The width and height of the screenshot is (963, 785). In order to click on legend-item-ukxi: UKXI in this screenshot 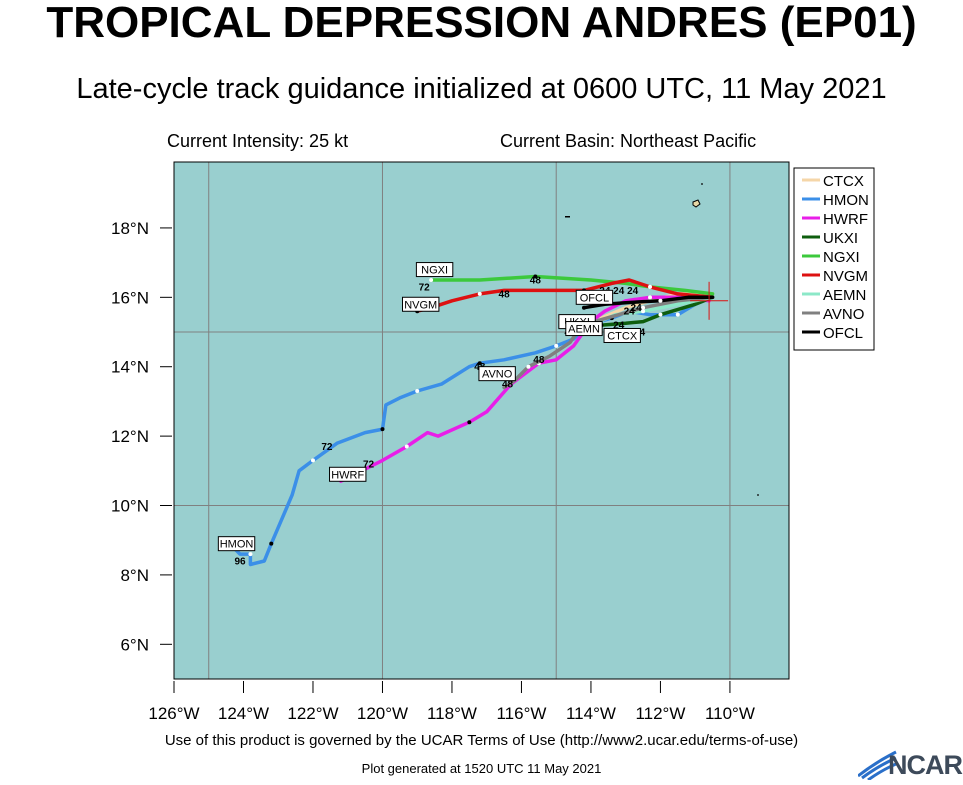, I will do `click(830, 238)`.